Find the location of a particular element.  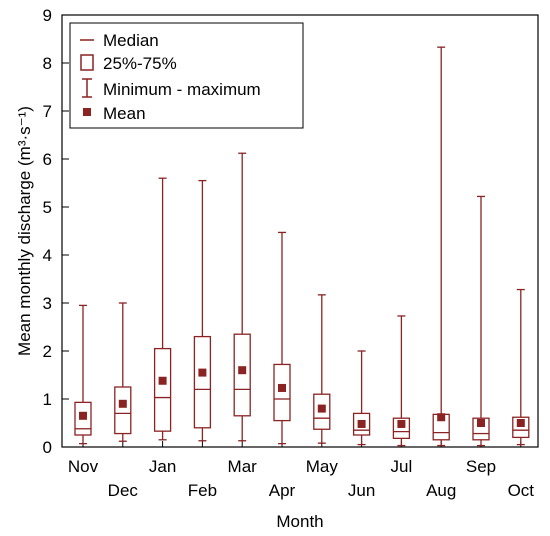

box-aug is located at coordinates (441, 246).